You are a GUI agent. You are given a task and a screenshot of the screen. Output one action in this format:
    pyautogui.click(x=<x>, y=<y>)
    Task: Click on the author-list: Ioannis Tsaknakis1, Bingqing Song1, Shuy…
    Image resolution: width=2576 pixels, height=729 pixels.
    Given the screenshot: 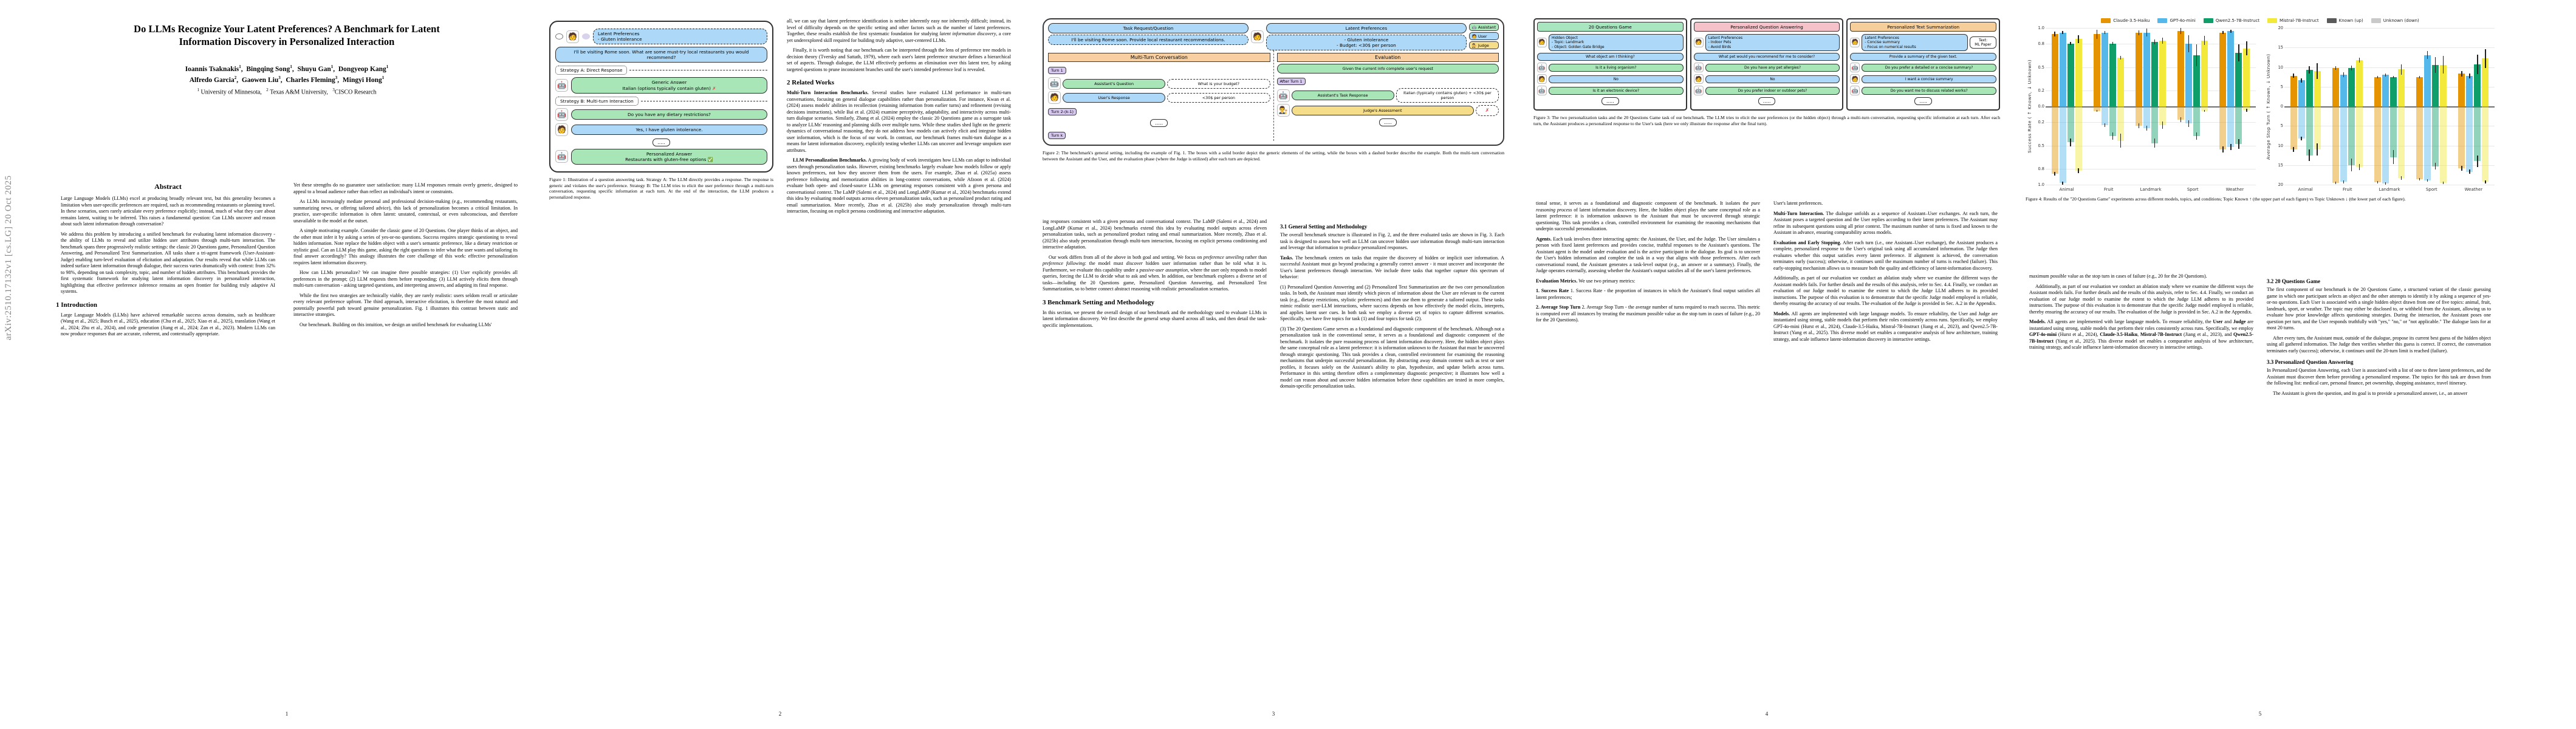 What is the action you would take?
    pyautogui.click(x=286, y=81)
    